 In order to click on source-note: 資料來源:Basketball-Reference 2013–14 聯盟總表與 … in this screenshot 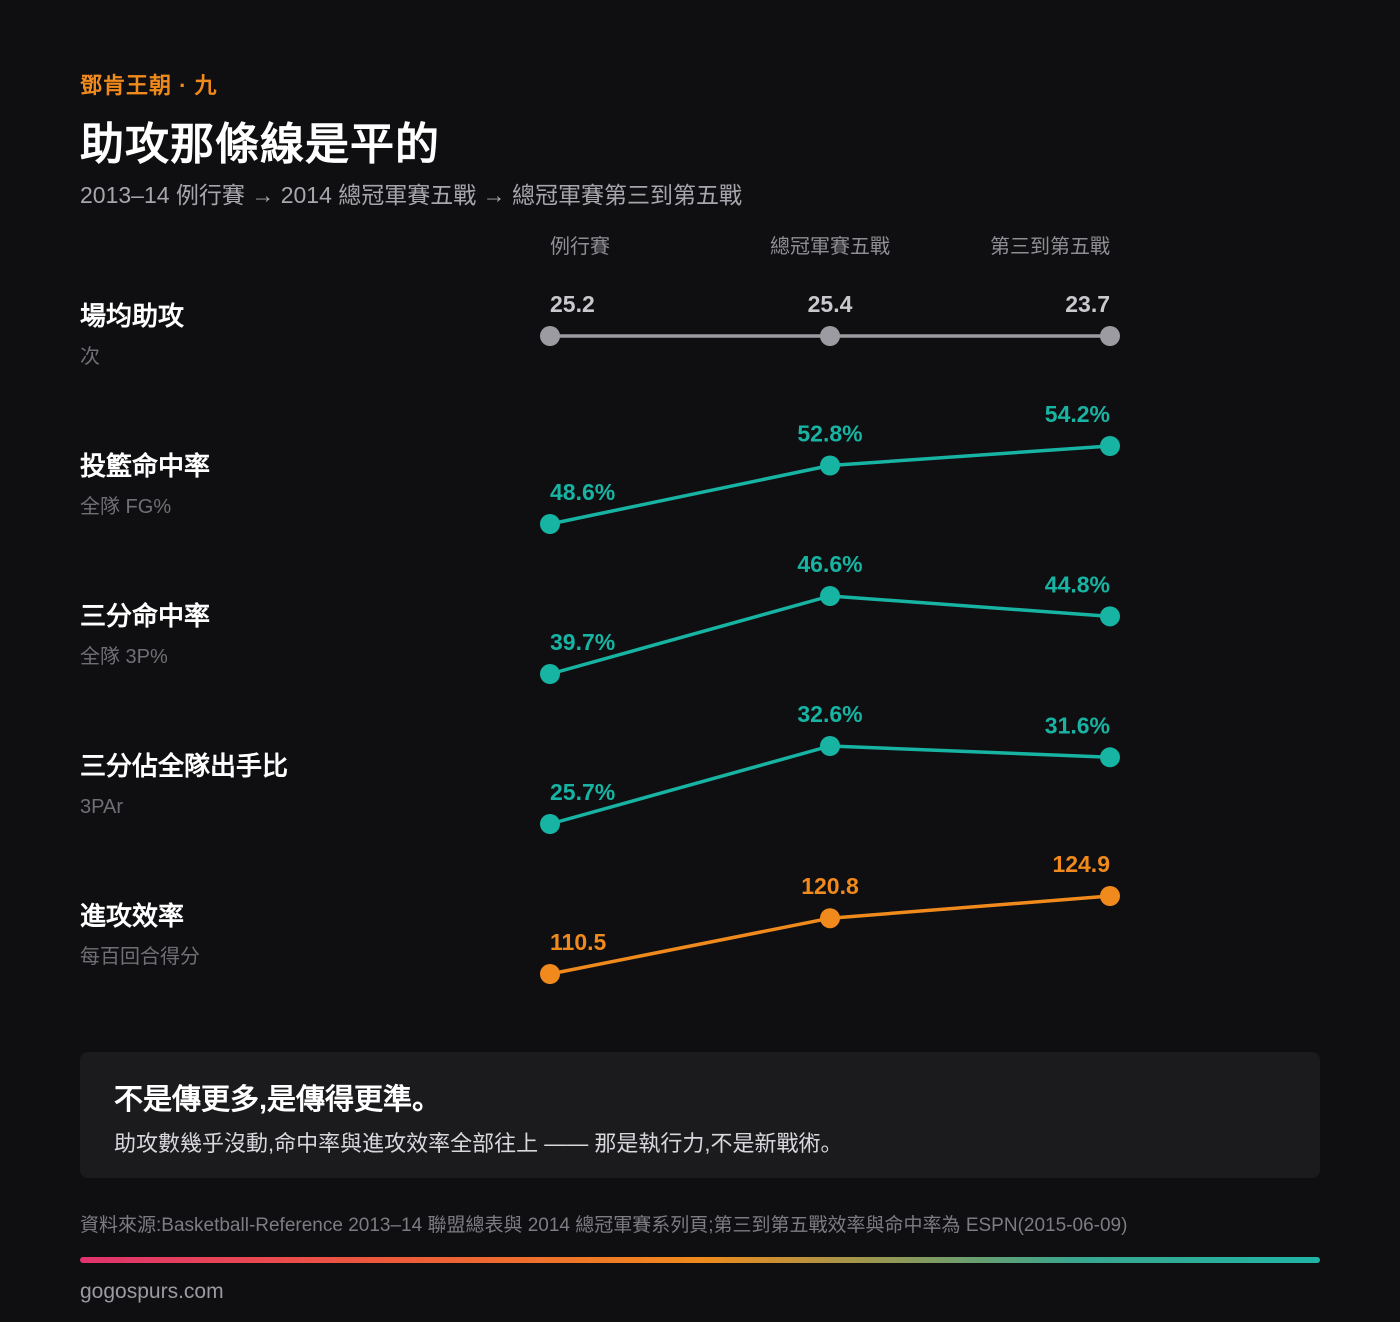, I will do `click(604, 1225)`.